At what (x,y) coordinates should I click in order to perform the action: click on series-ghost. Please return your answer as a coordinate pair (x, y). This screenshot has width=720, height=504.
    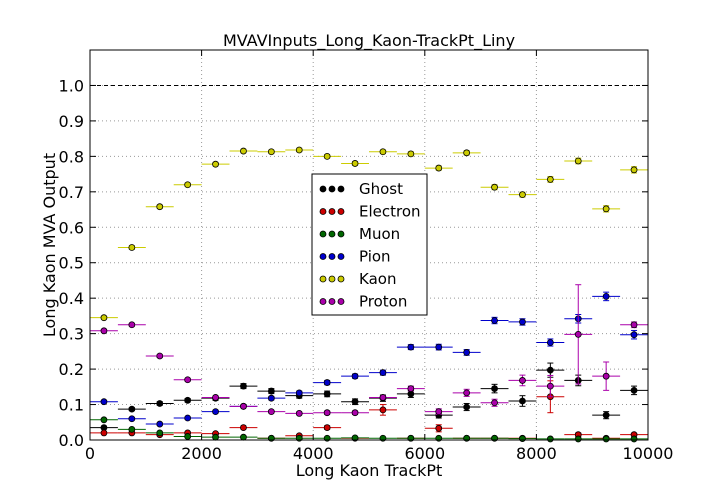
    Looking at the image, I should click on (369, 396).